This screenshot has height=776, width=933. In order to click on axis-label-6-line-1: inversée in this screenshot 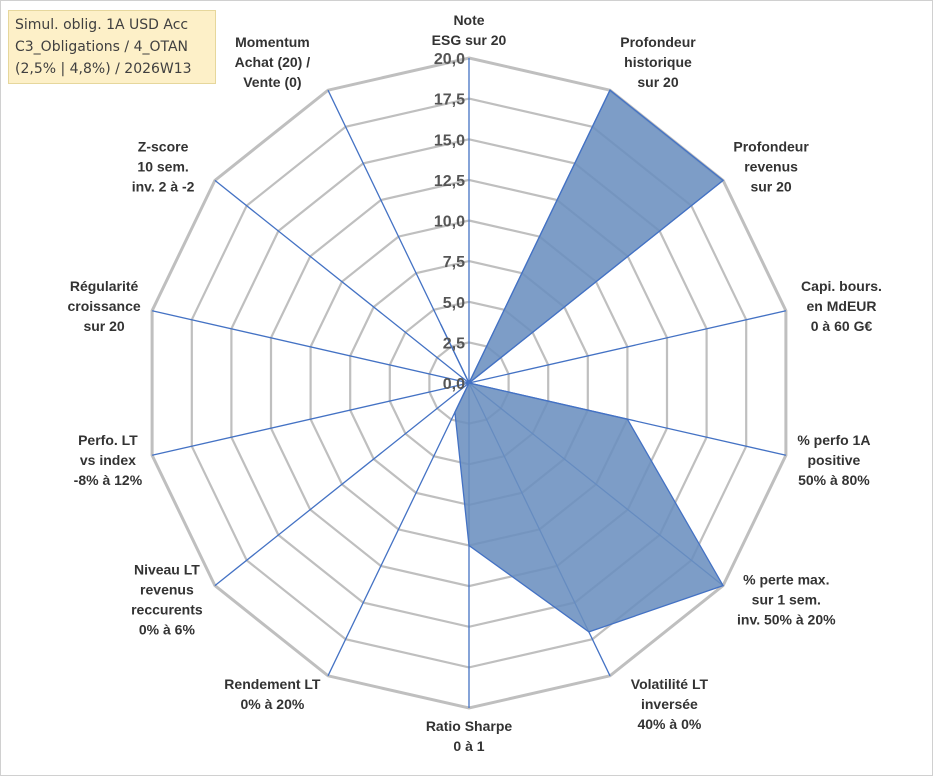, I will do `click(669, 704)`.